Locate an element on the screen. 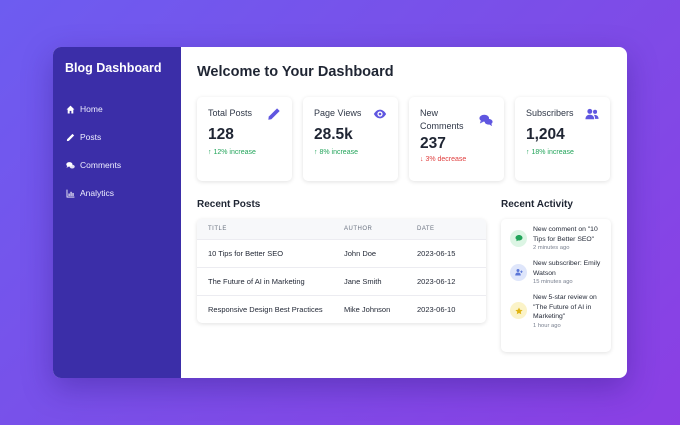  stat-card-trend: ↑ 18% increase is located at coordinates (562, 152).